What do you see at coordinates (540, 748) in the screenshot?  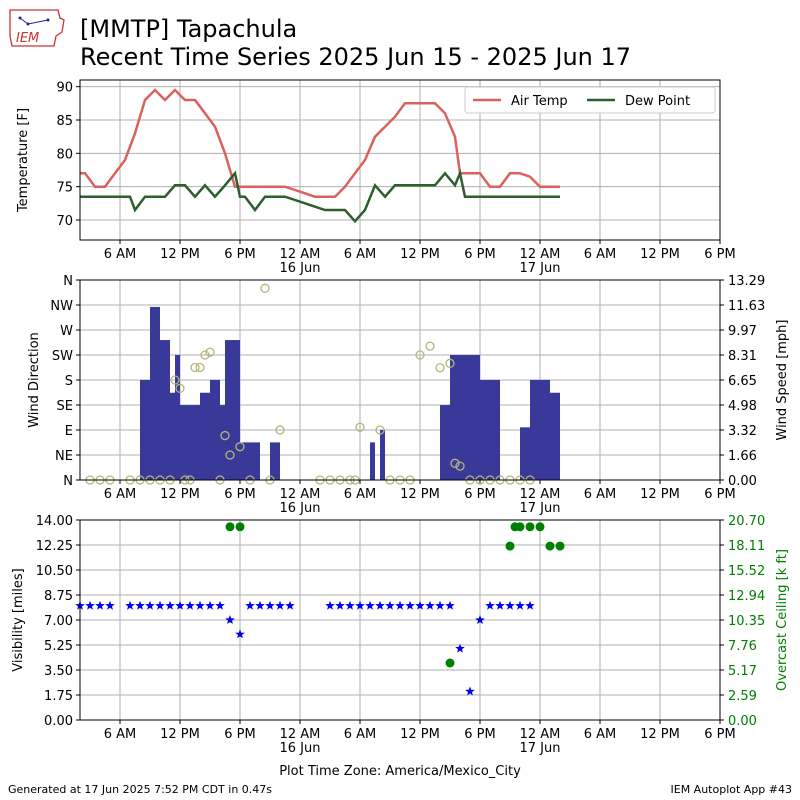 I see `vis-day-label: 17 Jun` at bounding box center [540, 748].